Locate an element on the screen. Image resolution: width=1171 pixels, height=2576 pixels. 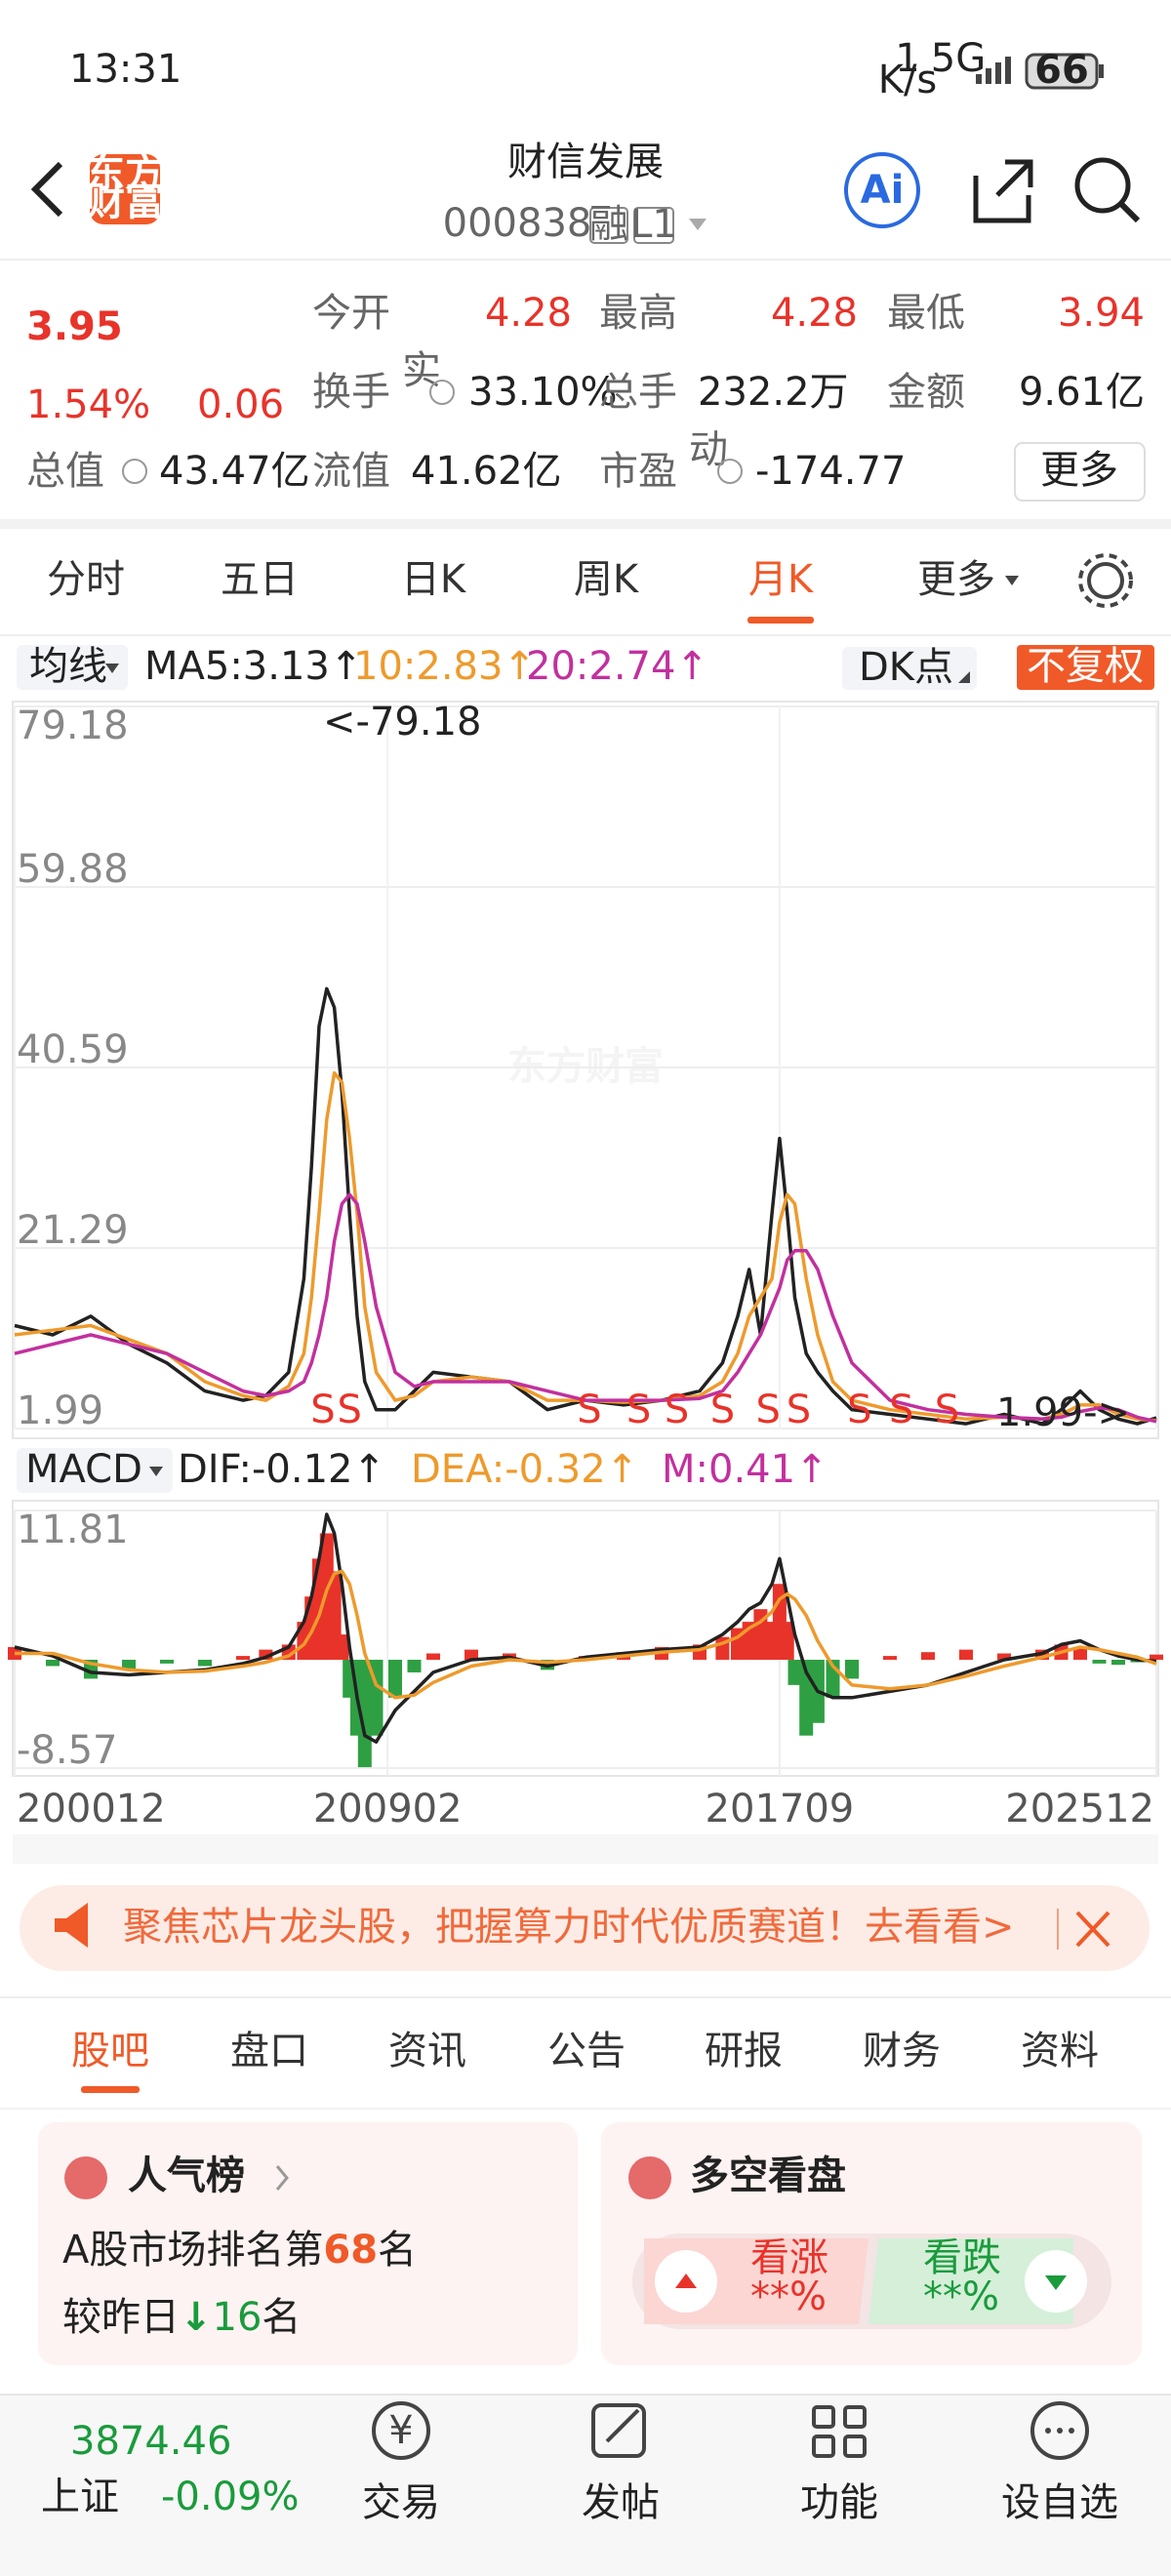
quote-value: 41.62亿 is located at coordinates (486, 471).